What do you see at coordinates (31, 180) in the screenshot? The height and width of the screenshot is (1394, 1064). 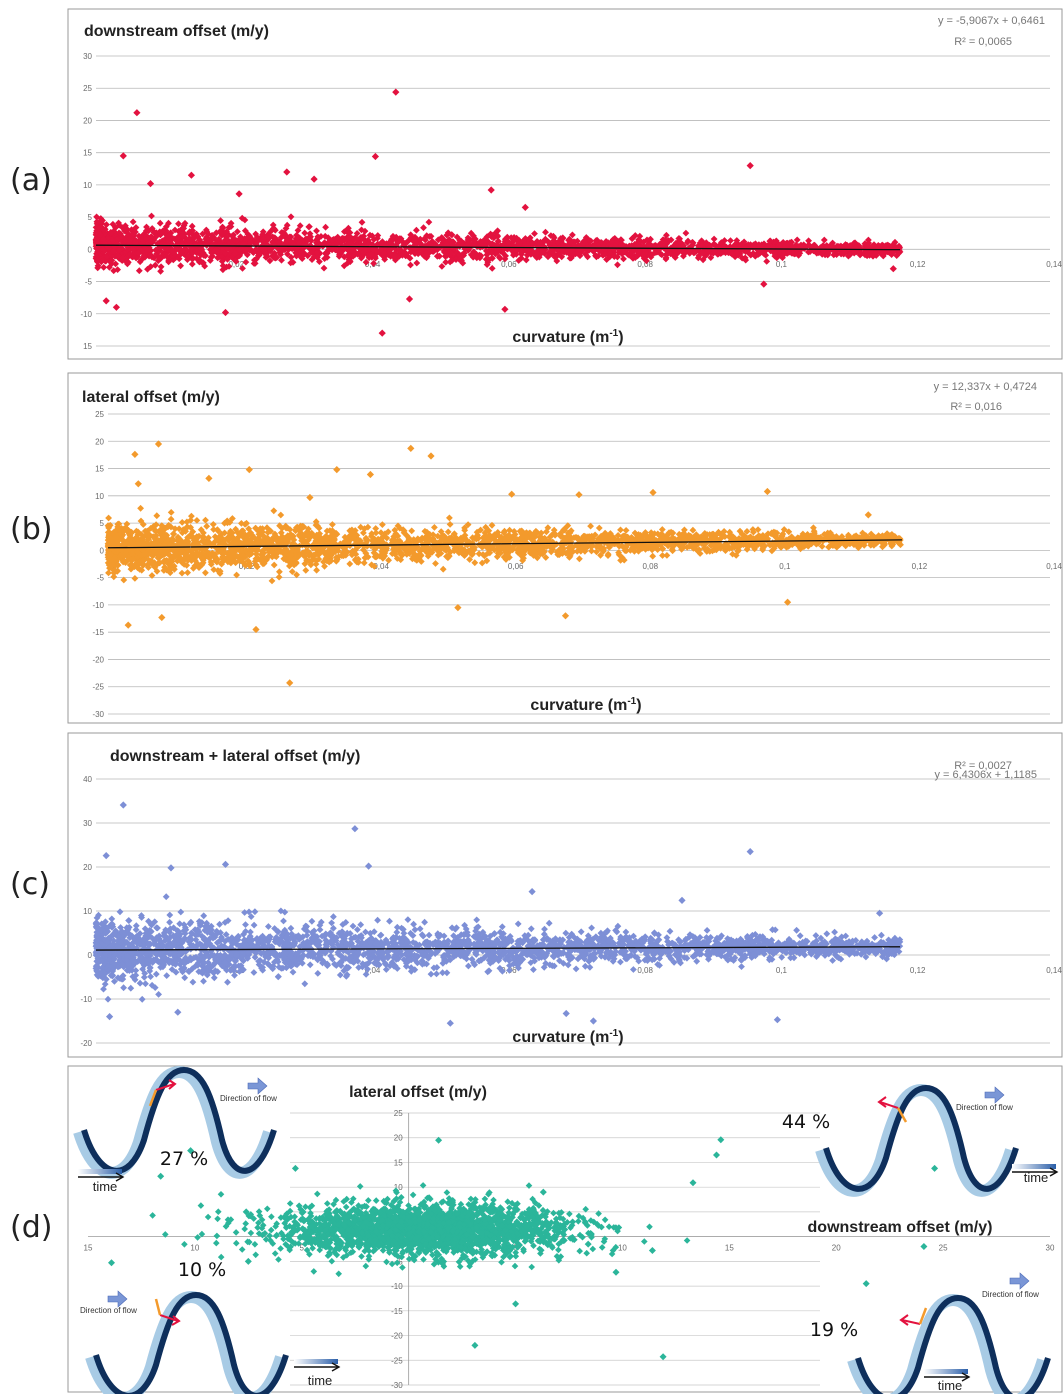 I see `panel-label-a: (a)` at bounding box center [31, 180].